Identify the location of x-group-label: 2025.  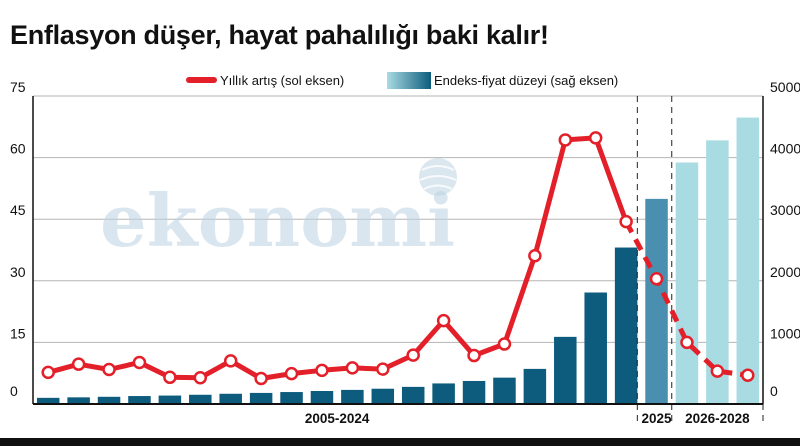
(657, 418).